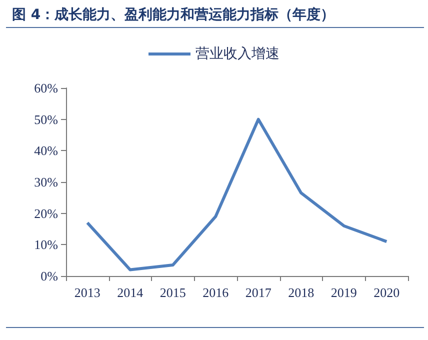 Image resolution: width=428 pixels, height=340 pixels. I want to click on y-tick-label: 10%, so click(46, 244).